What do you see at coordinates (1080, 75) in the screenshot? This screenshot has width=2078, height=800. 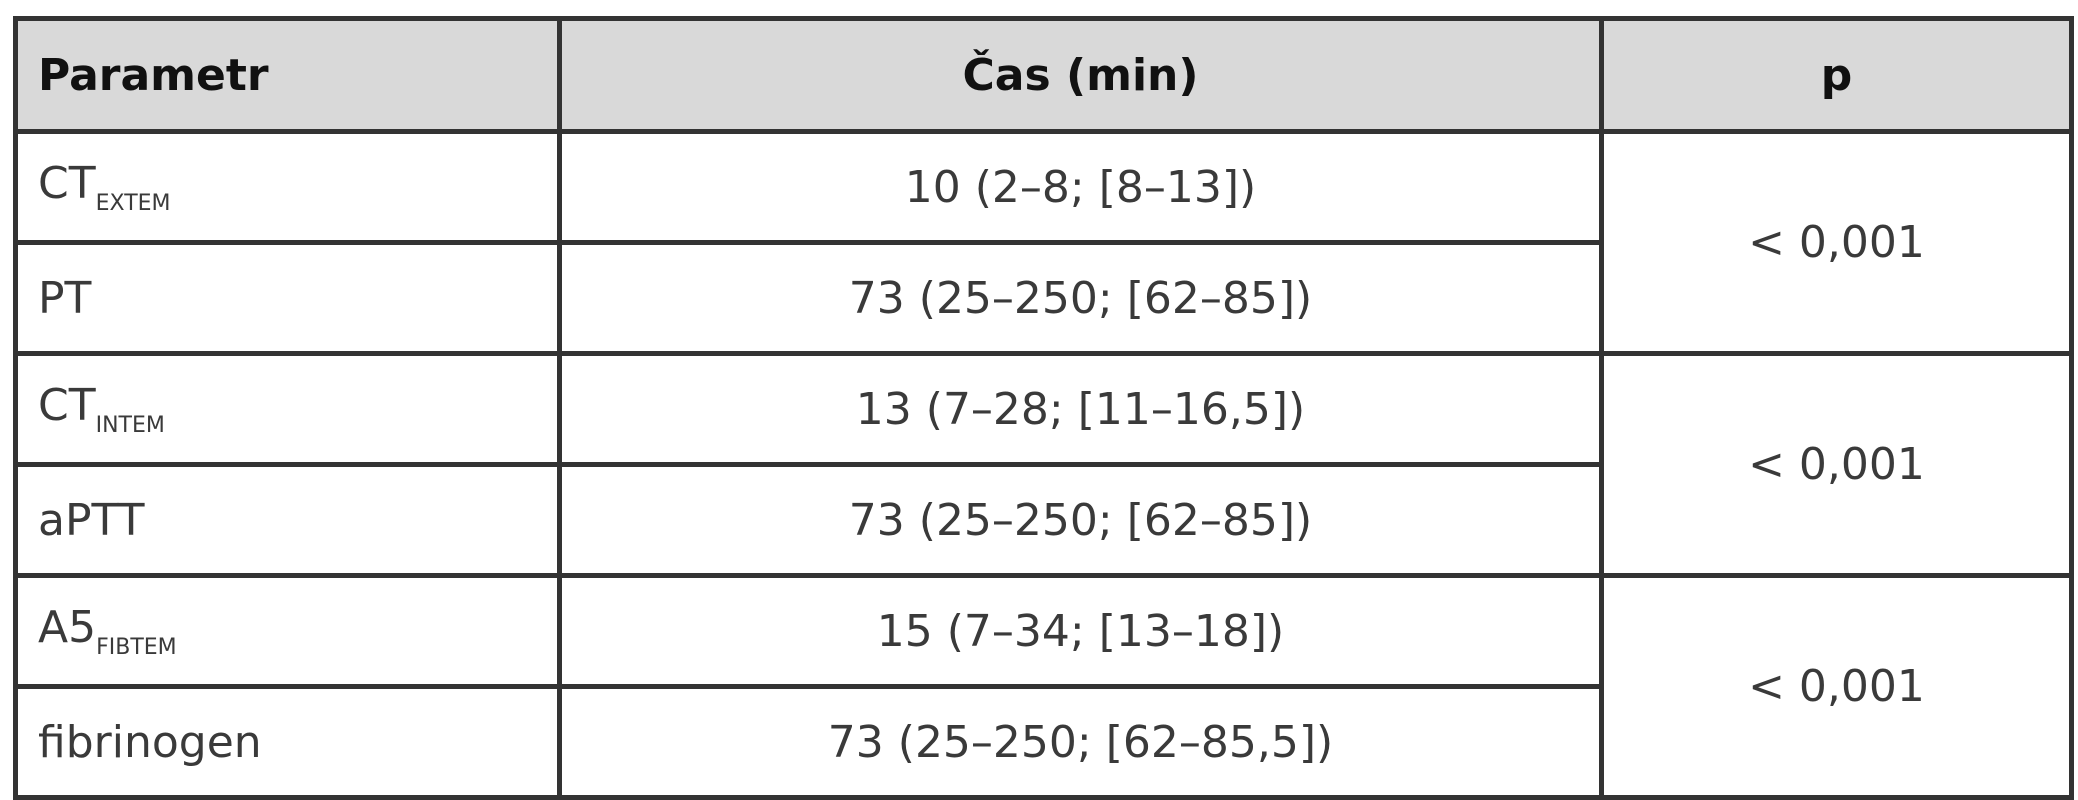 I see `header-cell: Čas (min)` at bounding box center [1080, 75].